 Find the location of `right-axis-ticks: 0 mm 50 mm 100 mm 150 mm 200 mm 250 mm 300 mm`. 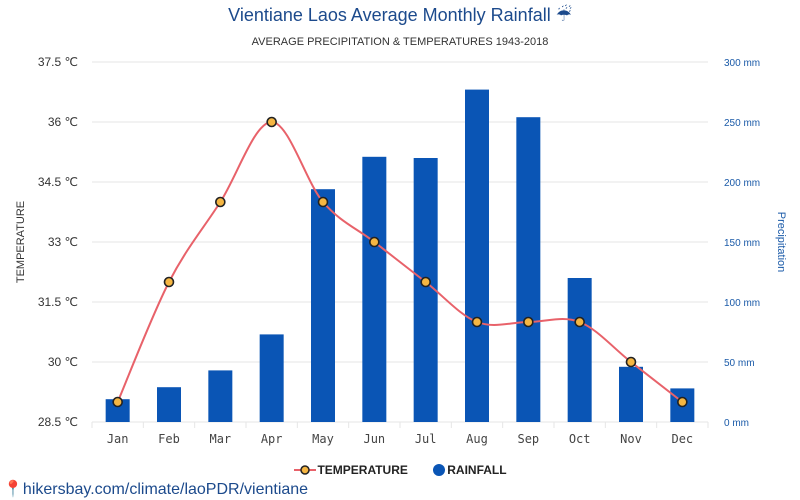

right-axis-ticks: 0 mm 50 mm 100 mm 150 mm 200 mm 250 mm 300 mm is located at coordinates (742, 243).